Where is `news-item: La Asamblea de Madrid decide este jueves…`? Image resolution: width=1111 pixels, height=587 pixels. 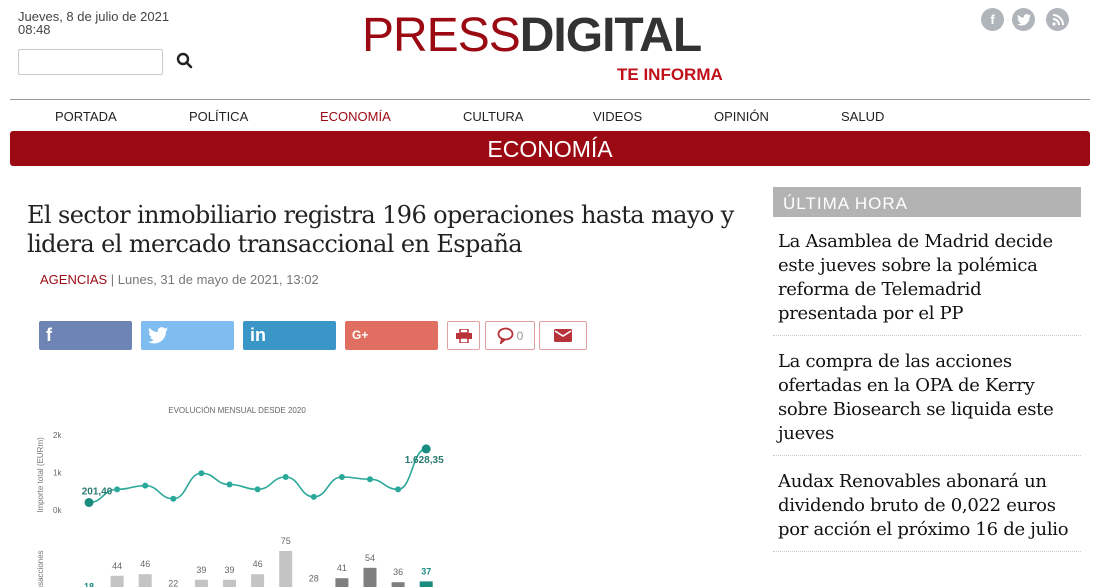 news-item: La Asamblea de Madrid decide este jueves… is located at coordinates (915, 277).